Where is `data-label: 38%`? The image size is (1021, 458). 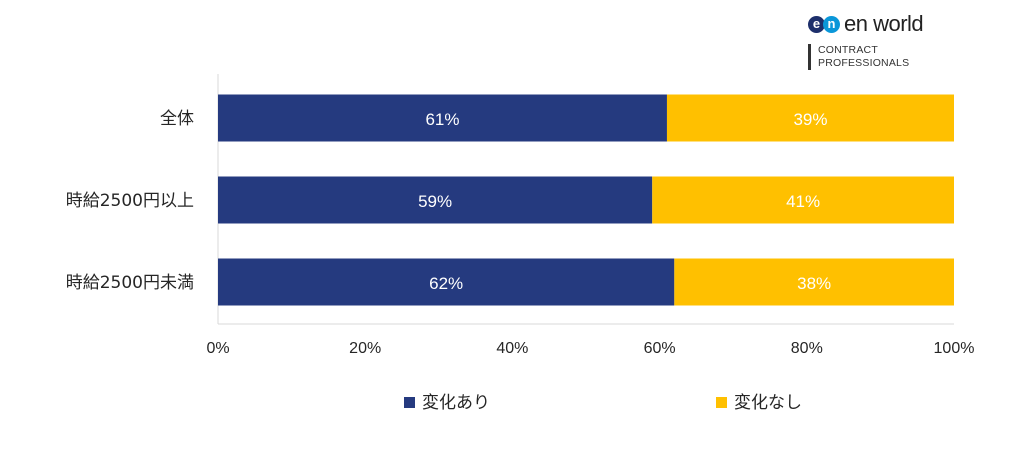
data-label: 38% is located at coordinates (814, 283).